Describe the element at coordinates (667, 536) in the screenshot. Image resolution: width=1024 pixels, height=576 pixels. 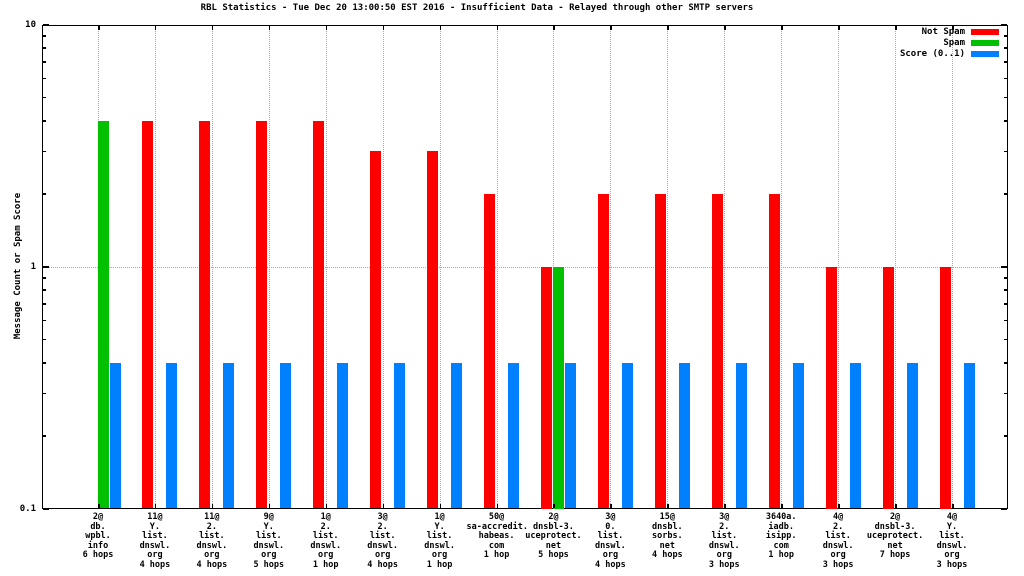
I see `x-category-label: 15@ dnsbl. sorbs. net 4 hops` at that location.